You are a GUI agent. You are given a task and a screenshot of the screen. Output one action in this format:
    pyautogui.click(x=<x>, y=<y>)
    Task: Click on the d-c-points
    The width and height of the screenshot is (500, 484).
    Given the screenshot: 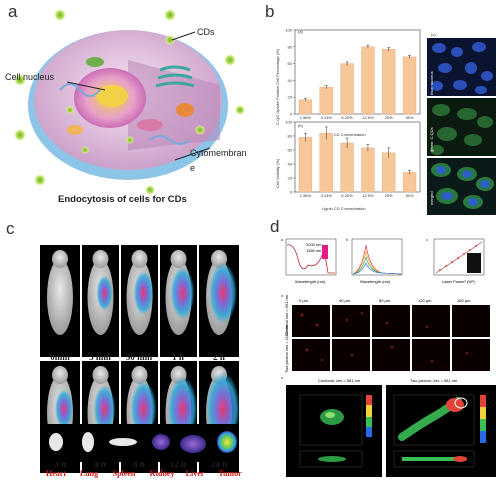 What is the action you would take?
    pyautogui.click(x=458, y=258)
    